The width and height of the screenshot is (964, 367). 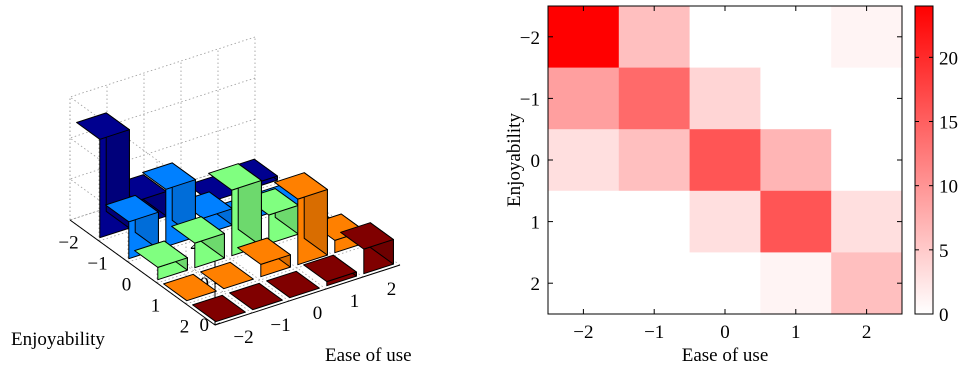 I want to click on colorbar-tick-label: 0, so click(x=944, y=315).